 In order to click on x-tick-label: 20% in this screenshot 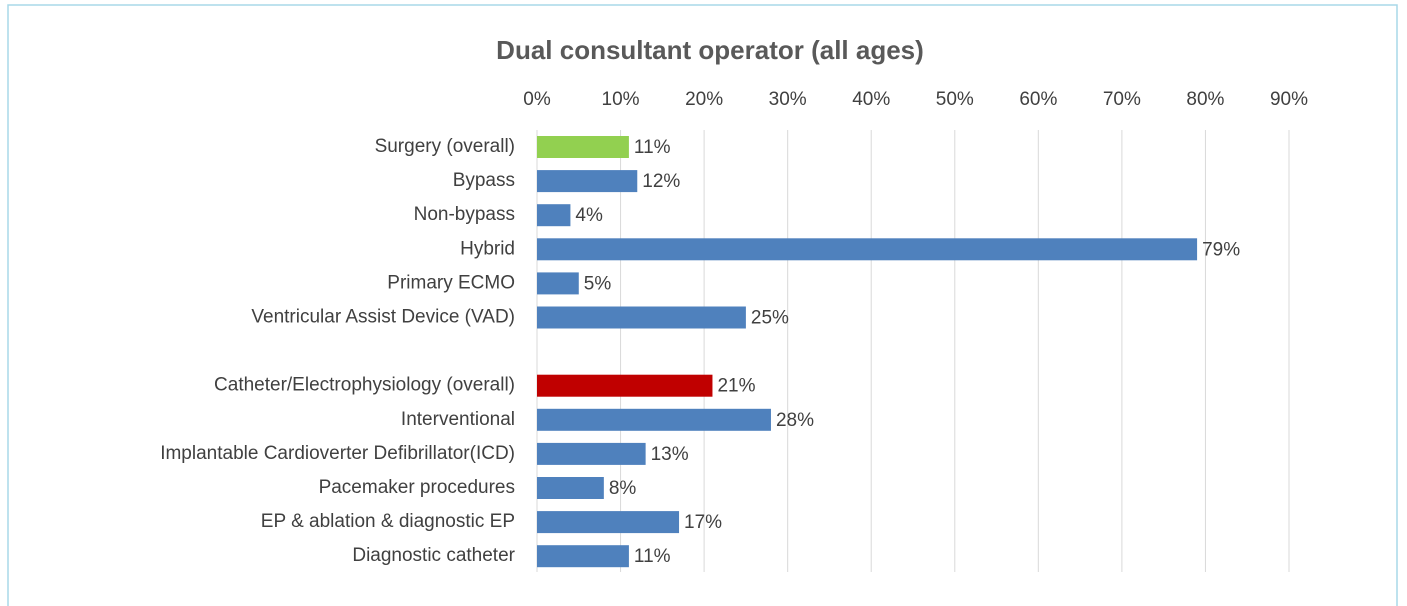, I will do `click(704, 99)`.